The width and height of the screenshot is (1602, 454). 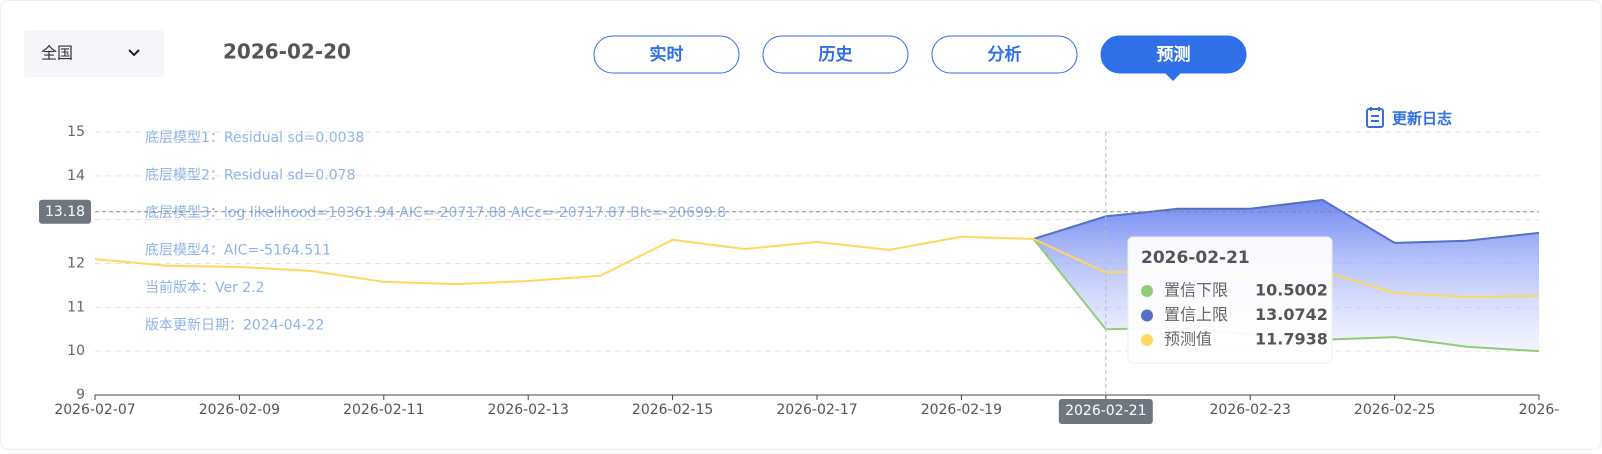 What do you see at coordinates (254, 138) in the screenshot?
I see `annotation: 底层模型1：Residual sd=0.0038` at bounding box center [254, 138].